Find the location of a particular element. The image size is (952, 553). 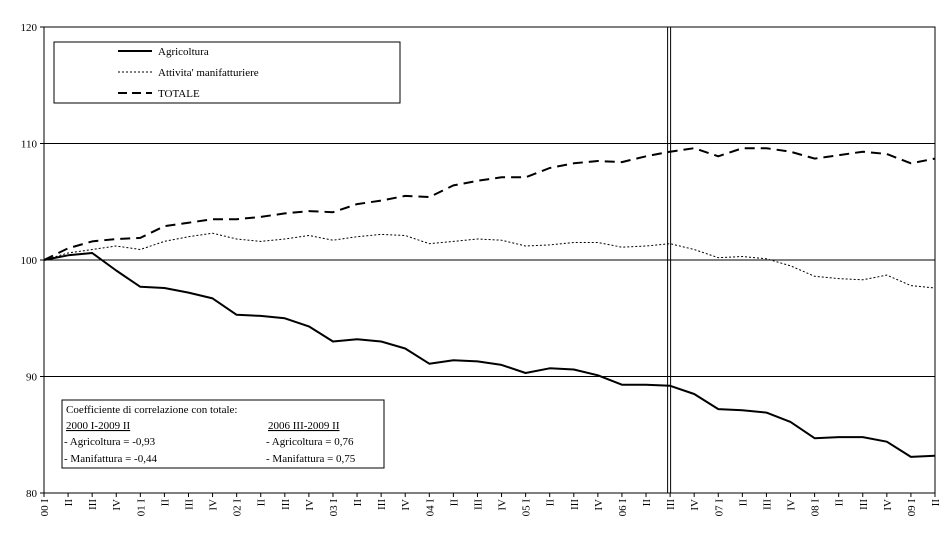

annotation-period-2: 2006 III-2009 II is located at coordinates (304, 426).